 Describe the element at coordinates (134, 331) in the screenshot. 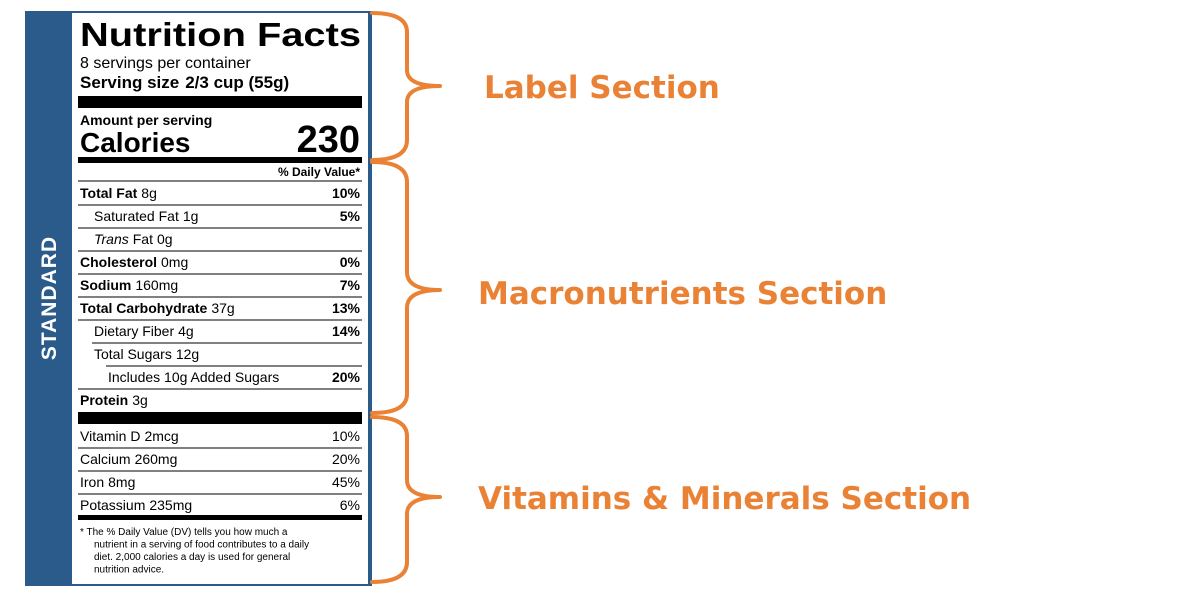

I see `nutrient-name: Dietary Fiber` at that location.